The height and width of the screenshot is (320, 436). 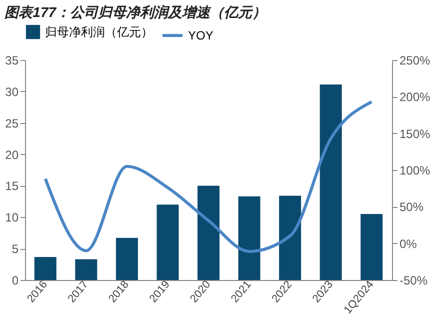 What do you see at coordinates (415, 97) in the screenshot?
I see `y2-tick-label: 200%` at bounding box center [415, 97].